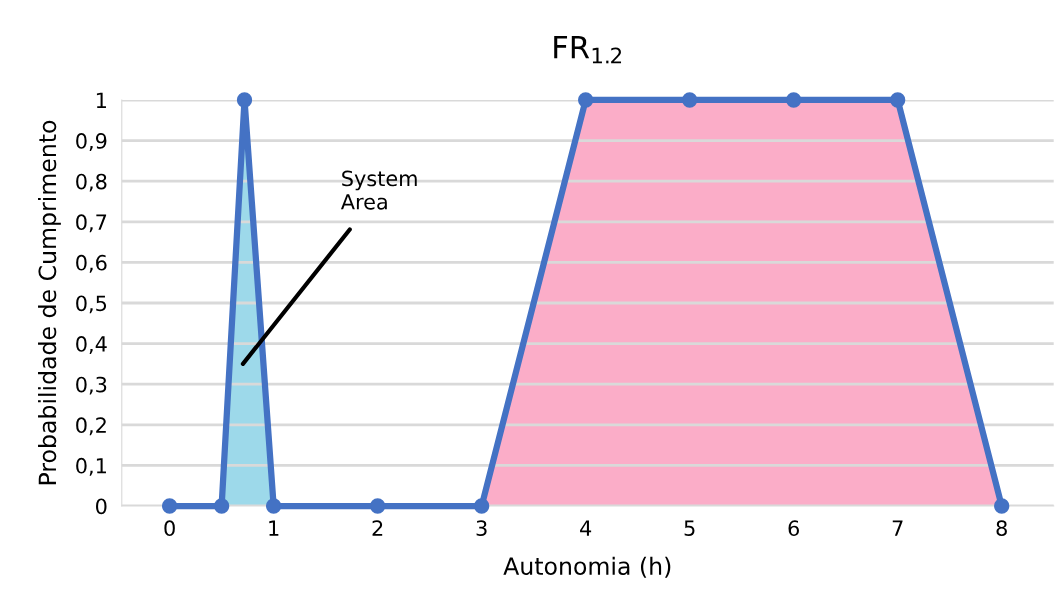 The image size is (1059, 606). What do you see at coordinates (378, 190) in the screenshot?
I see `annotation: System Area` at bounding box center [378, 190].